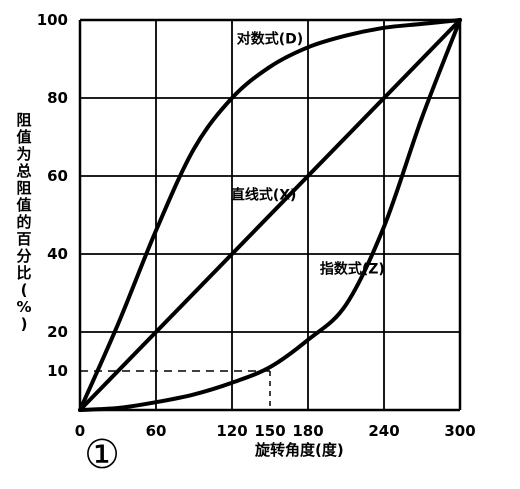 The image size is (520, 489). Describe the element at coordinates (269, 431) in the screenshot. I see `x-tick-label: 150` at that location.